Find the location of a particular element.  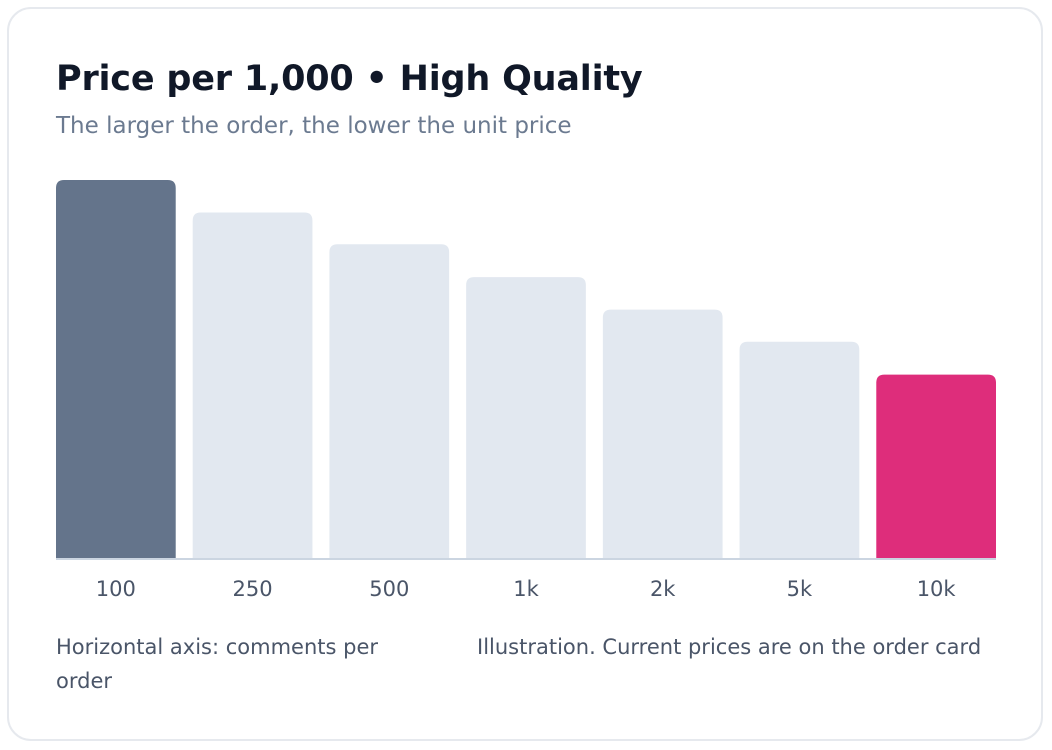

x-tick-label-1k: 1k is located at coordinates (526, 589).